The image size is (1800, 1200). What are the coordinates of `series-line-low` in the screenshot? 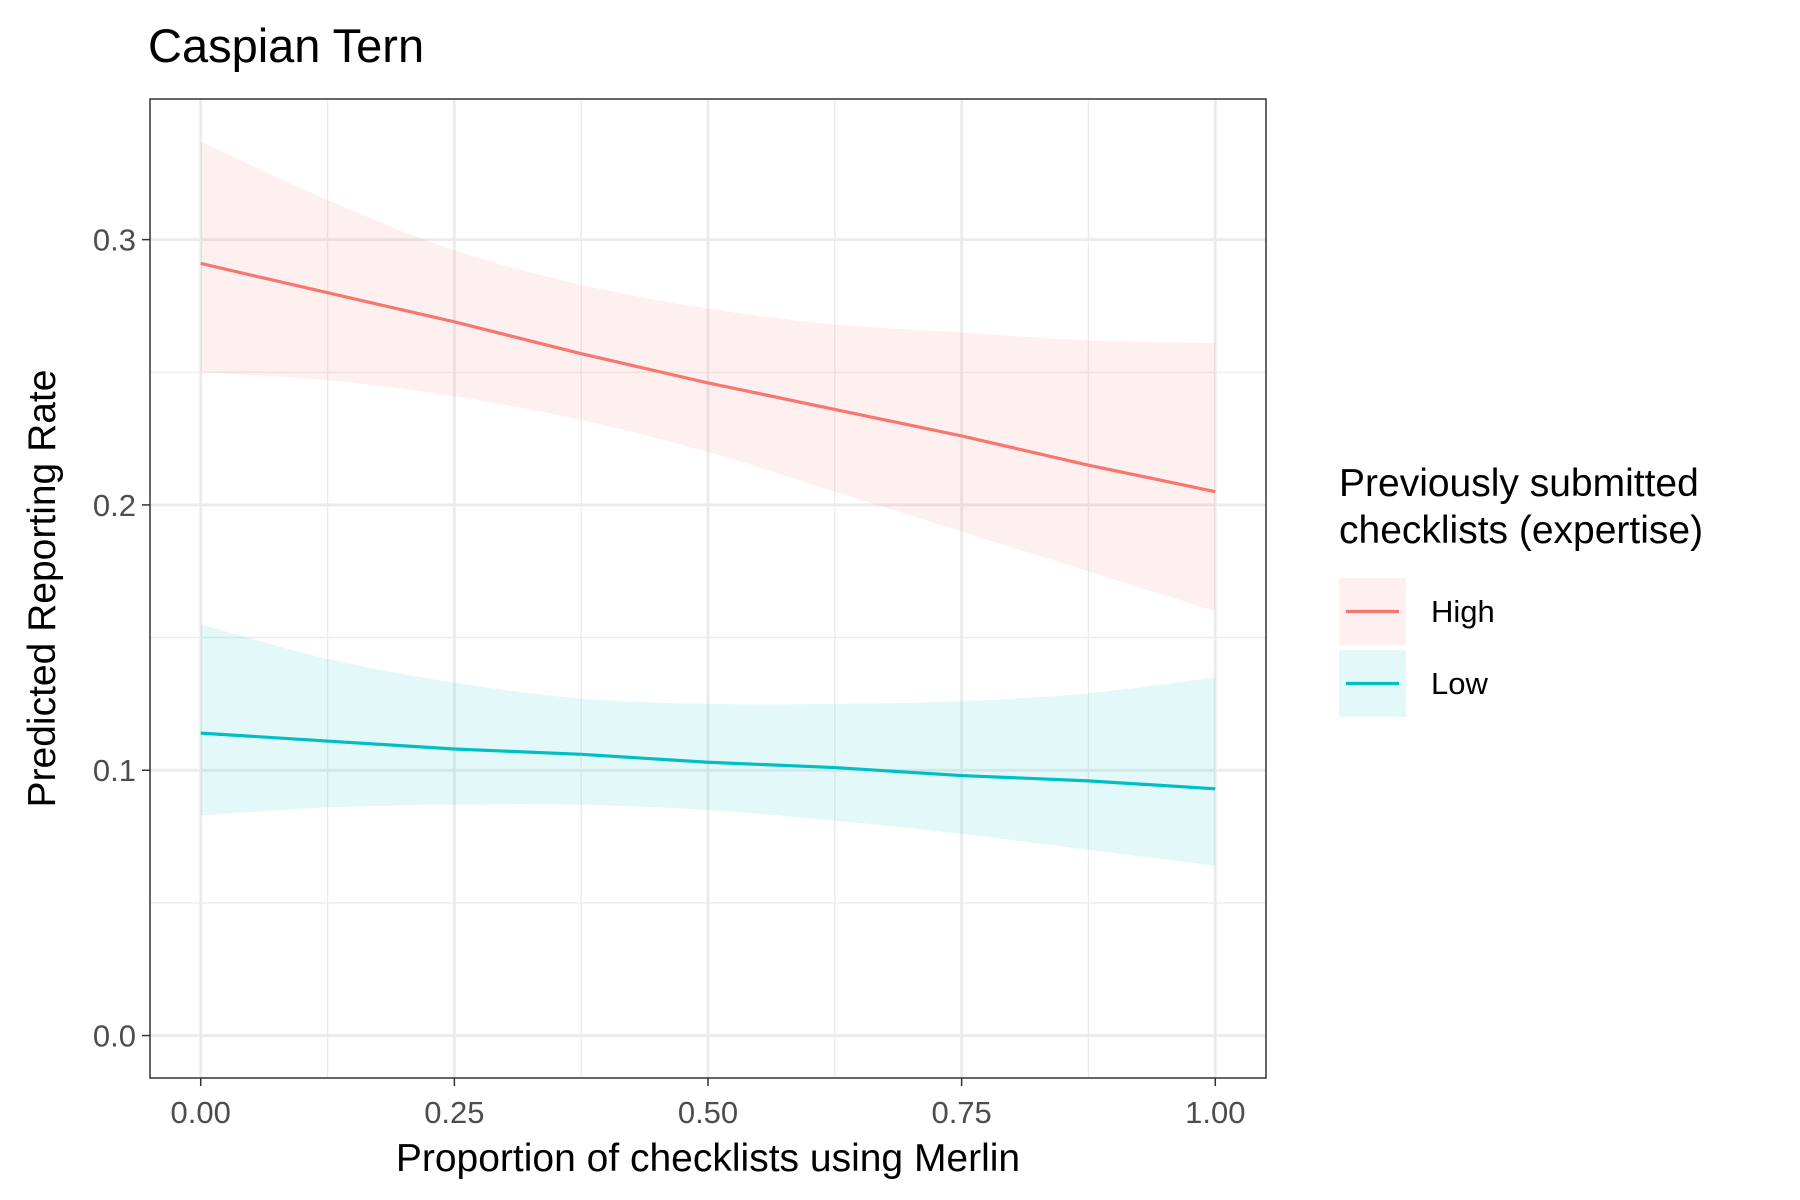 It's located at (708, 761).